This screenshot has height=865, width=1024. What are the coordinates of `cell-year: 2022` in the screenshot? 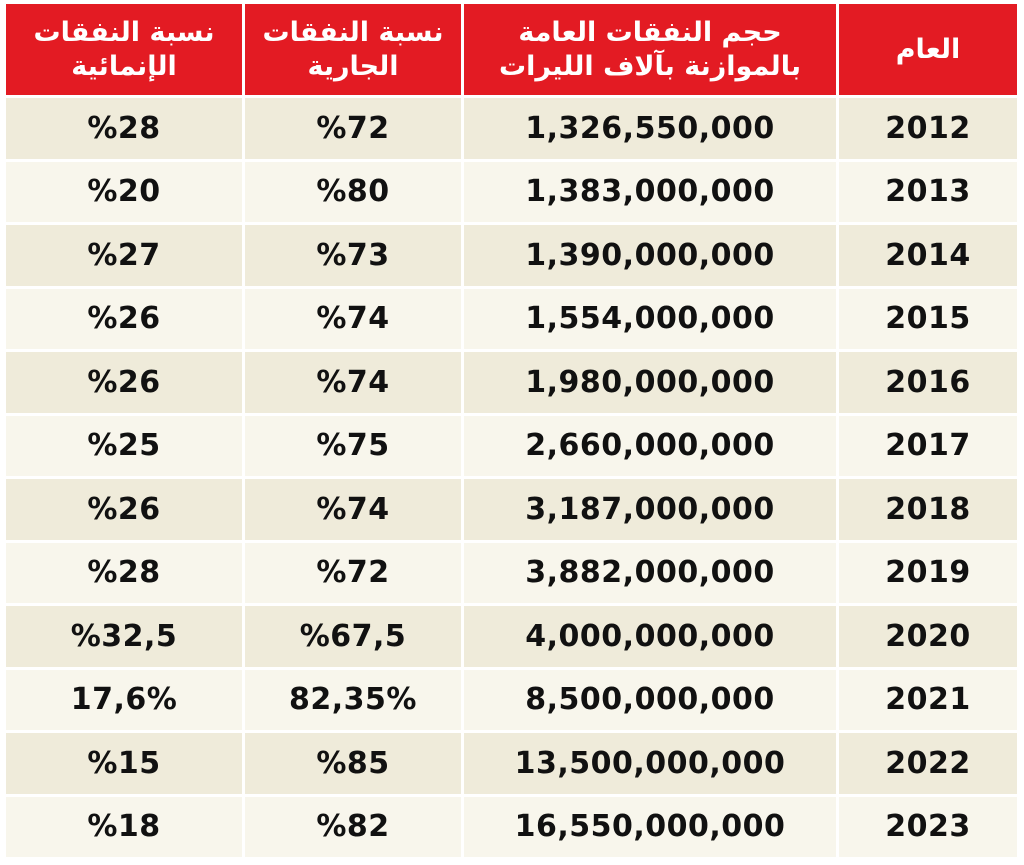 It's located at (928, 763).